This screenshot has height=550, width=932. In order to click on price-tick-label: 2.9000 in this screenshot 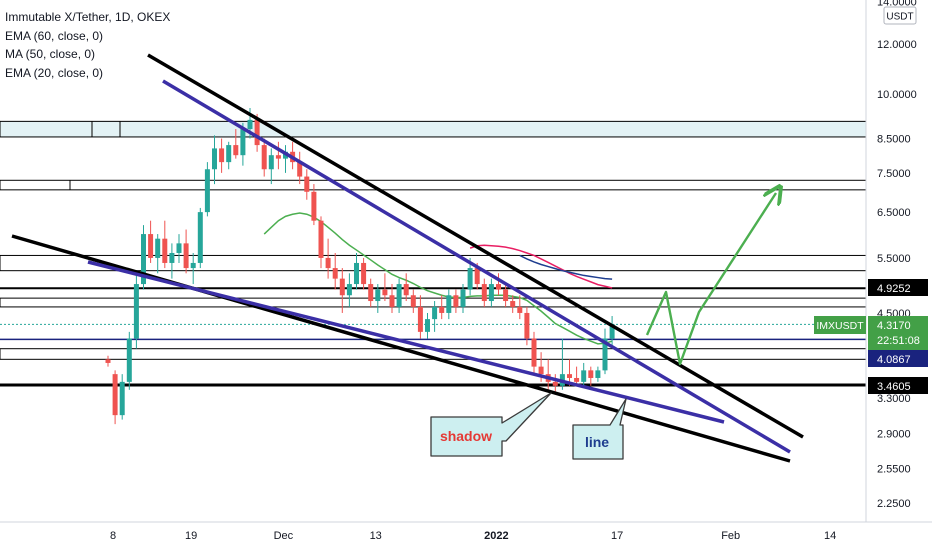, I will do `click(894, 434)`.